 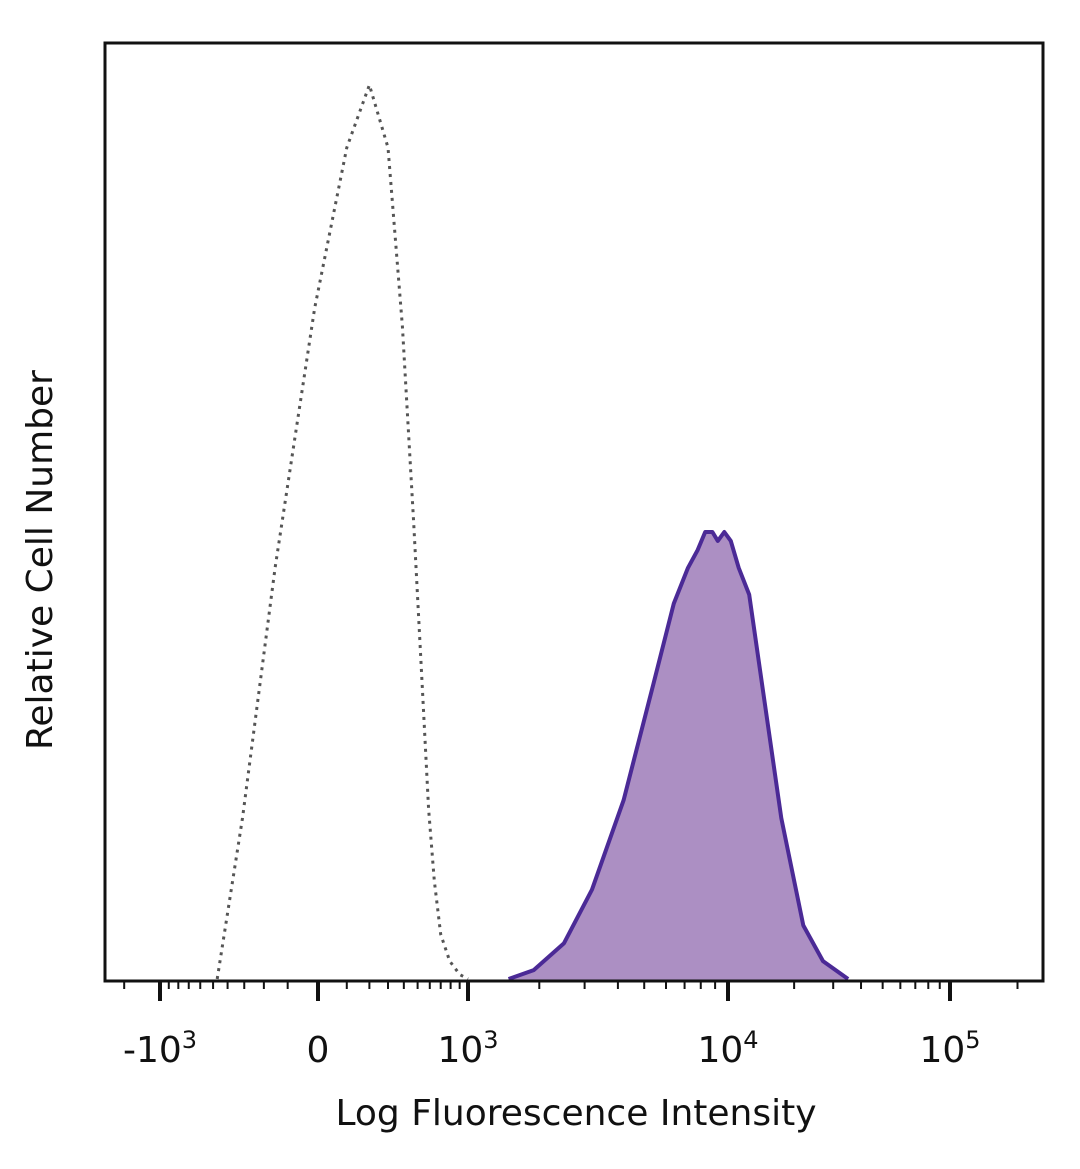 What do you see at coordinates (571, 1026) in the screenshot?
I see `x-axis: -103 0 103 104 105` at bounding box center [571, 1026].